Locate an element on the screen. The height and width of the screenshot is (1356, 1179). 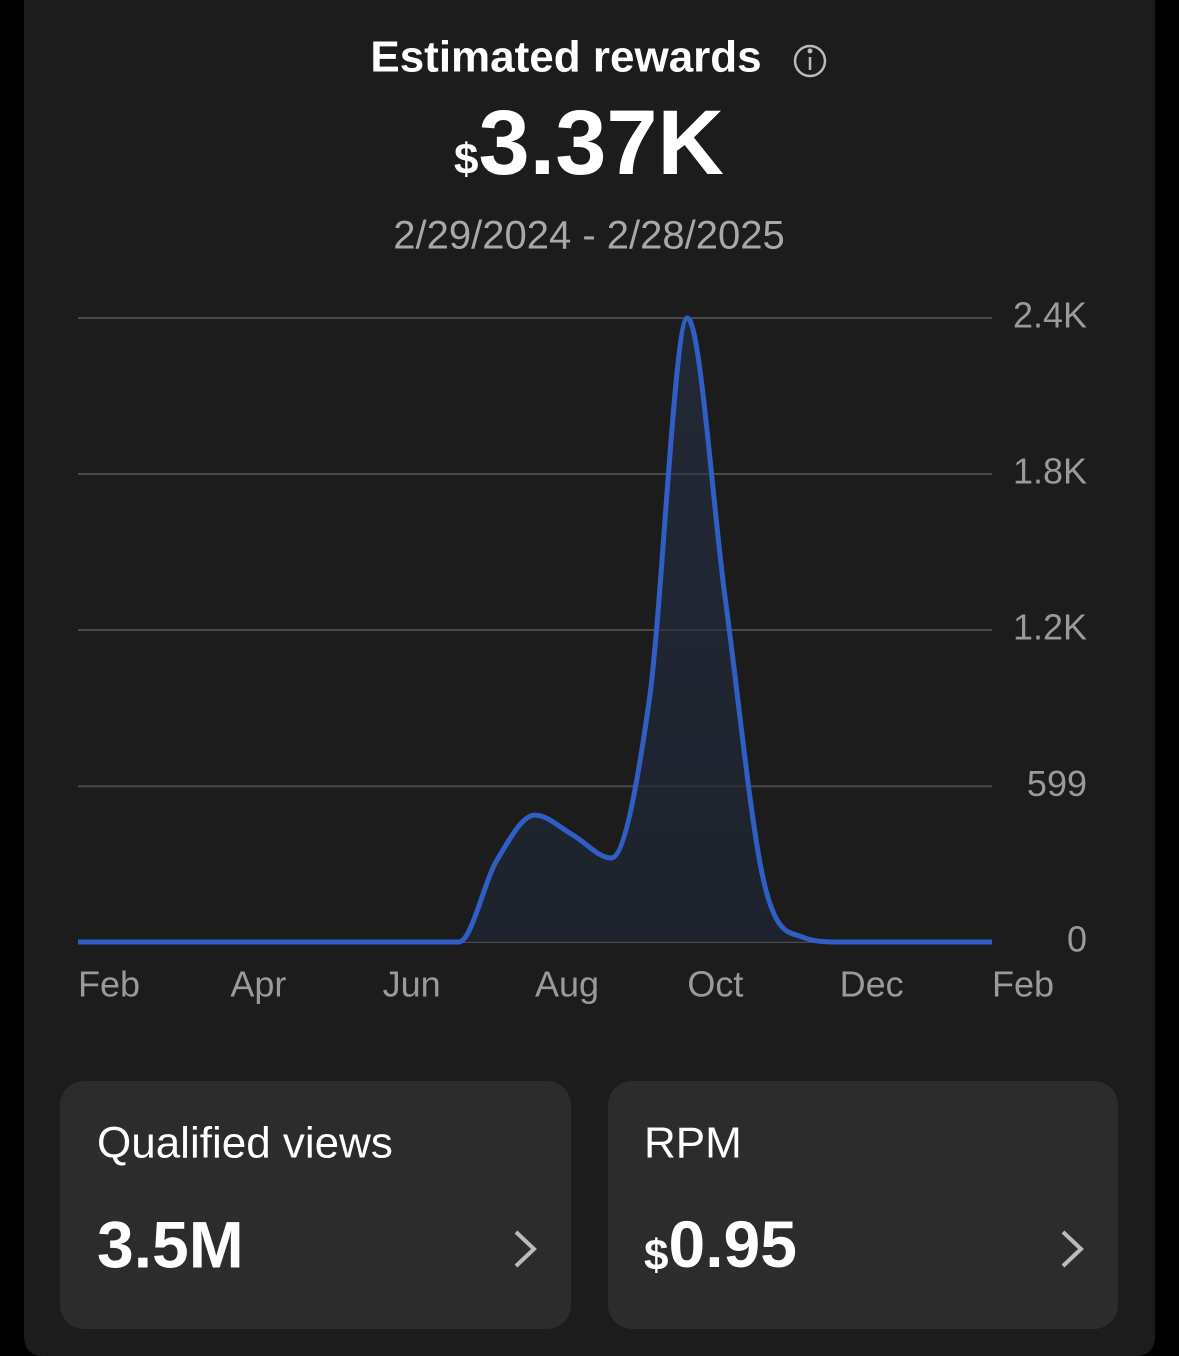
y-tick-label: 1.8K is located at coordinates (1050, 471).